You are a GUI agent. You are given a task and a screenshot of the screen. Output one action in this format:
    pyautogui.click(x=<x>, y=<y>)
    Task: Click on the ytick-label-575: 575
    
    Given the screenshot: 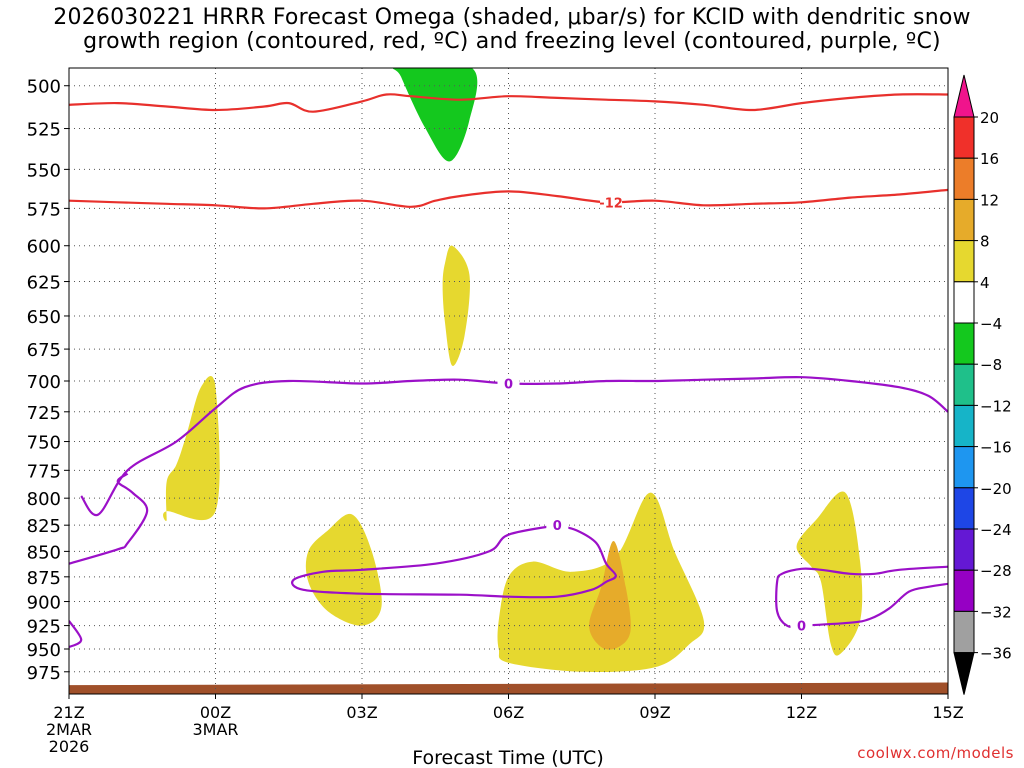 What is the action you would take?
    pyautogui.click(x=44, y=209)
    